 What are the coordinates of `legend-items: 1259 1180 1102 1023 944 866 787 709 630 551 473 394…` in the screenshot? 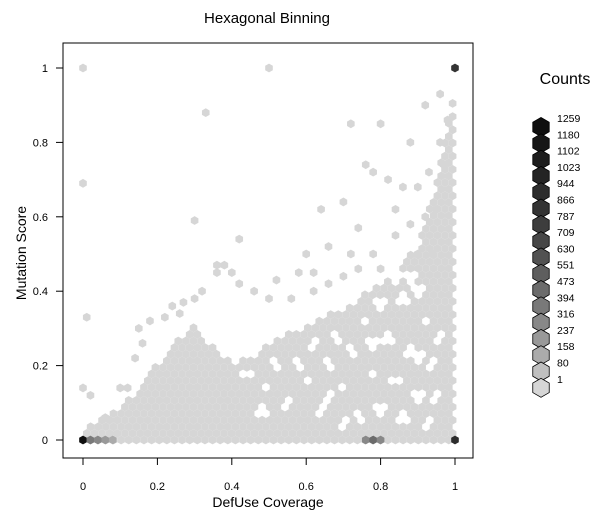 It's located at (556, 255).